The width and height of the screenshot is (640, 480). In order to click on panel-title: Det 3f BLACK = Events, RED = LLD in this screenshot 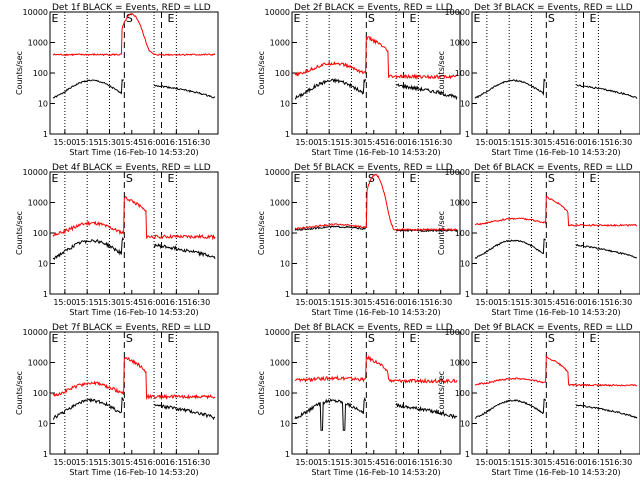, I will do `click(553, 8)`.